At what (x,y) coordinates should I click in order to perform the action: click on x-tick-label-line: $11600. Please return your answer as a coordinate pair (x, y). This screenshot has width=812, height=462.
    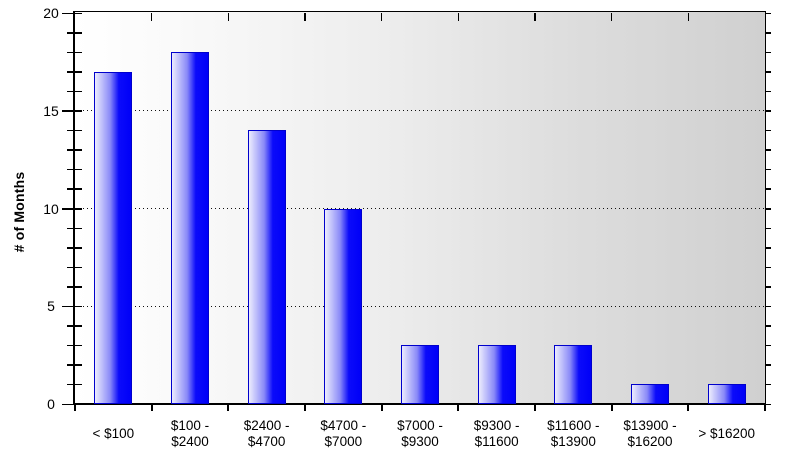
    Looking at the image, I should click on (496, 441).